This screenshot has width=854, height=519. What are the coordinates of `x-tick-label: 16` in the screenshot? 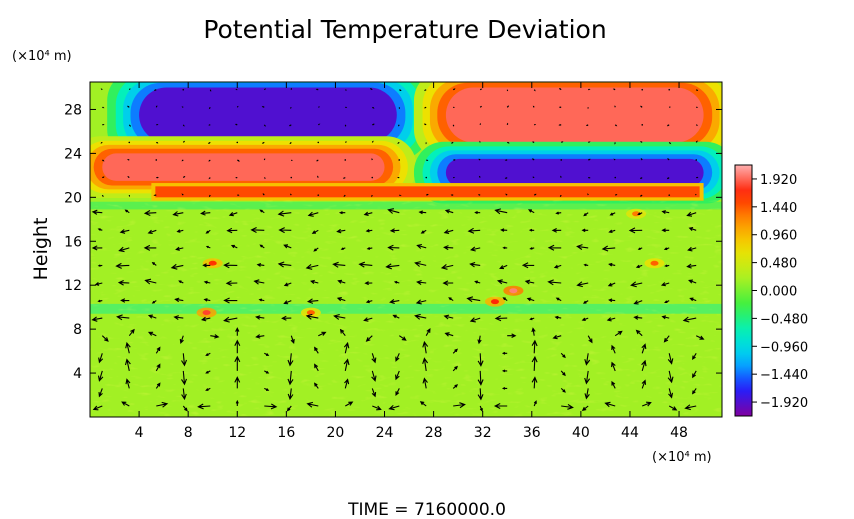 It's located at (286, 433).